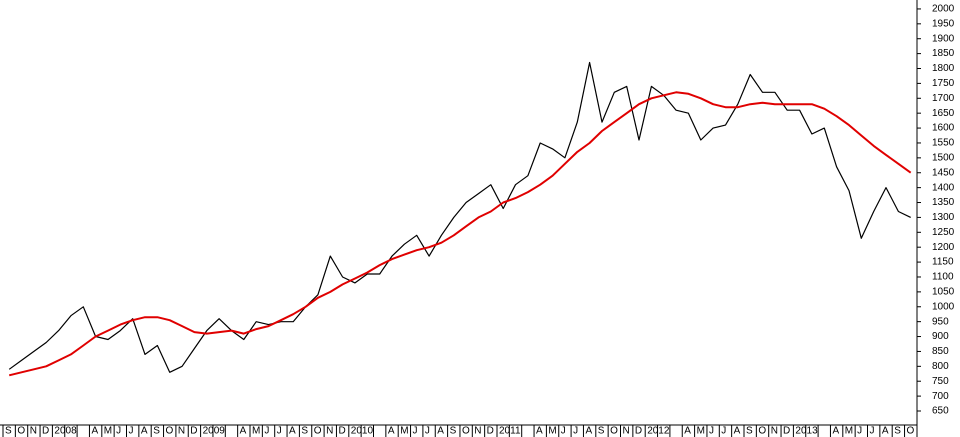 Image resolution: width=960 pixels, height=437 pixels. Describe the element at coordinates (943, 247) in the screenshot. I see `y-tick-label: 1200` at that location.